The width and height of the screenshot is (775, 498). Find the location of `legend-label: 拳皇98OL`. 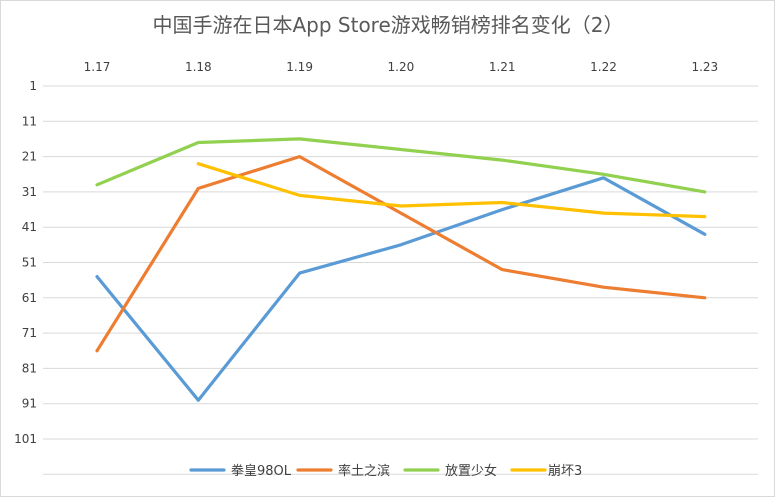

legend-label: 拳皇98OL is located at coordinates (261, 471).